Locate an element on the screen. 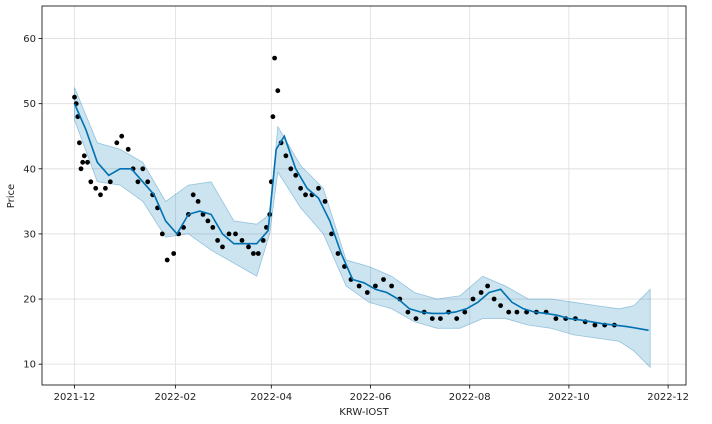 This screenshot has height=424, width=712. x-tick-label: 2021-12 is located at coordinates (75, 397).